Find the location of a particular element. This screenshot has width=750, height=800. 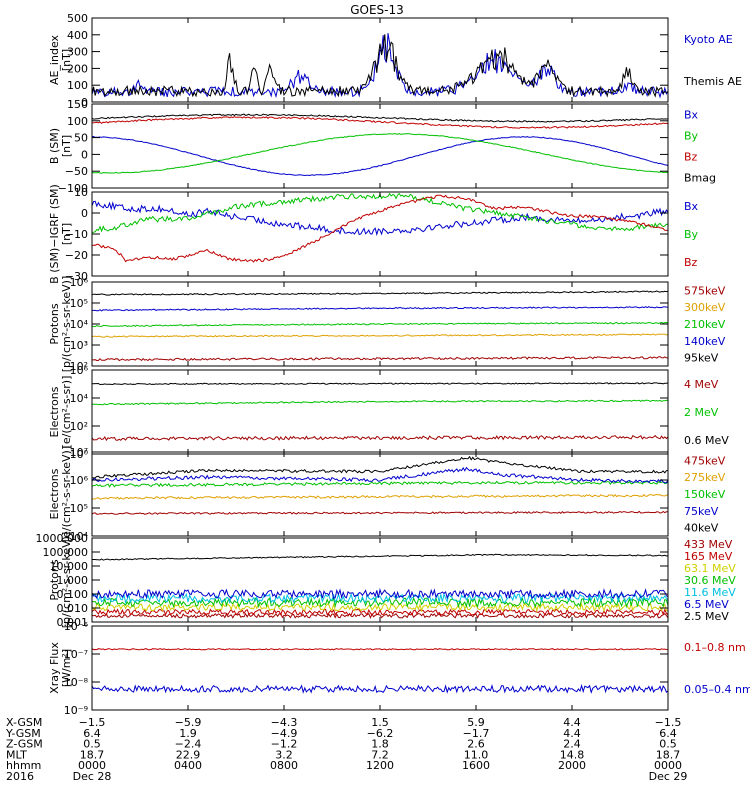

time-cell: 7.2 is located at coordinates (380, 754).